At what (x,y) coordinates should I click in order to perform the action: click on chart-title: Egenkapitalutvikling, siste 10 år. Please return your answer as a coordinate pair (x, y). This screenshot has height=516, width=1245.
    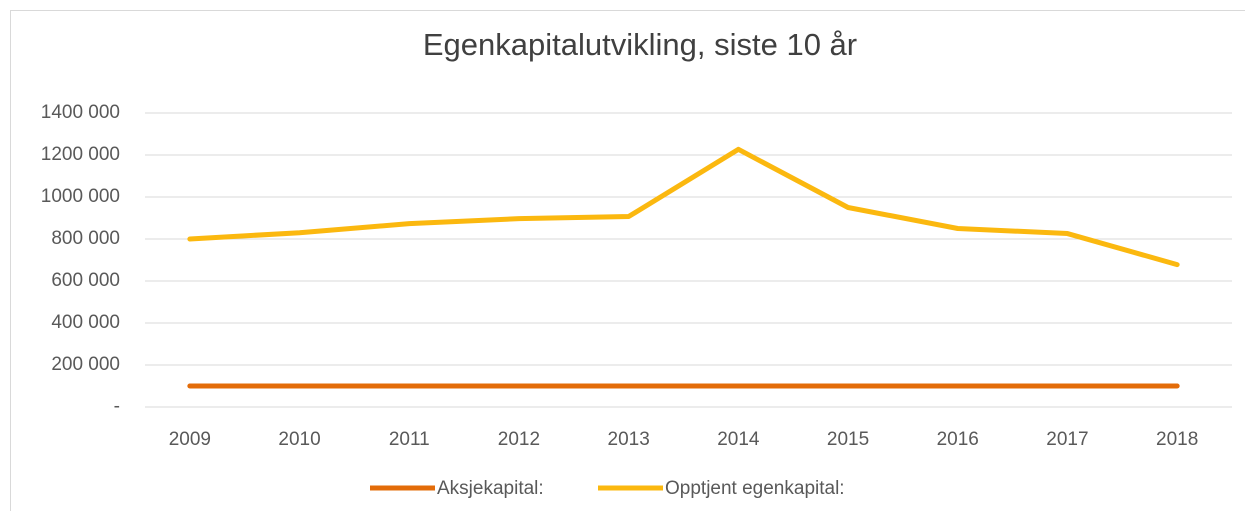
    Looking at the image, I should click on (640, 44).